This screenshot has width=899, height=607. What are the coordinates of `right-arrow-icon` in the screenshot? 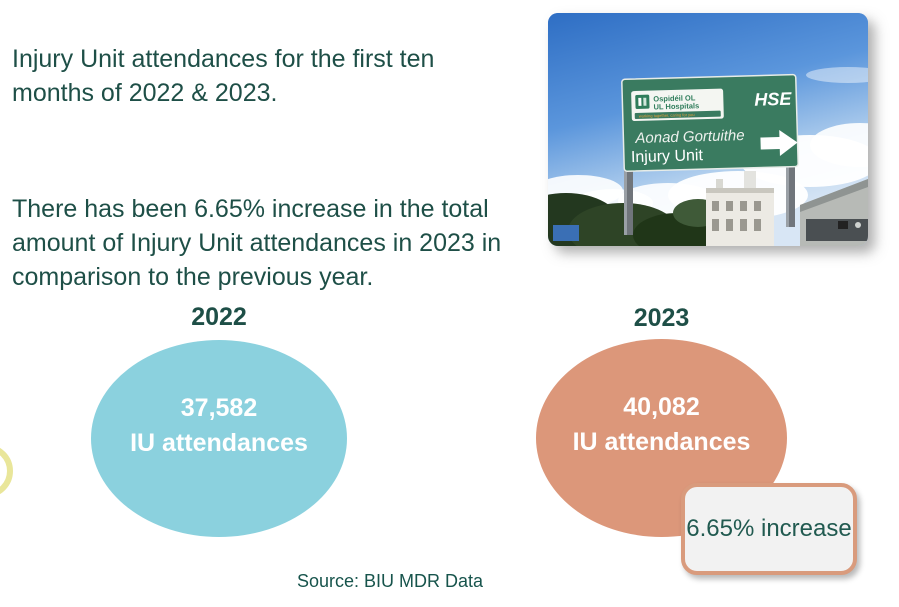 It's located at (779, 143).